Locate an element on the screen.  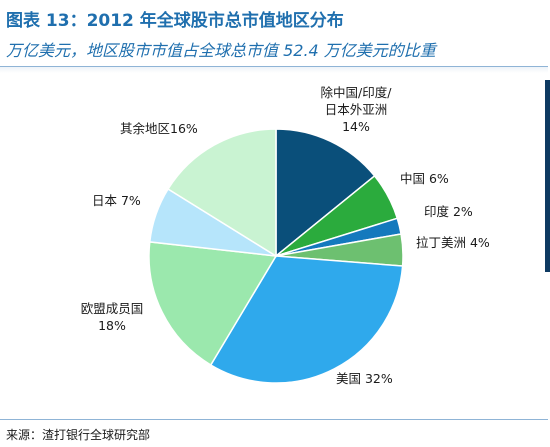
slice-label-line: 拉丁美洲 4% is located at coordinates (453, 242).